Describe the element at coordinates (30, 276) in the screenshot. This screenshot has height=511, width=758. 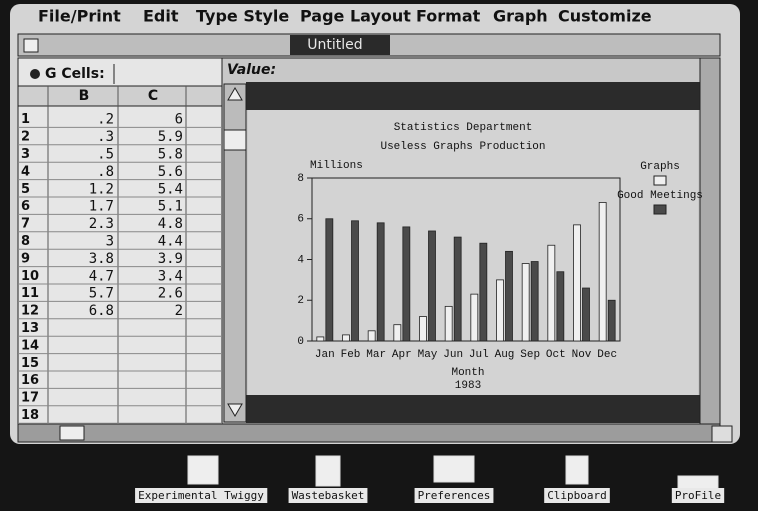
I see `row-label: 10` at that location.